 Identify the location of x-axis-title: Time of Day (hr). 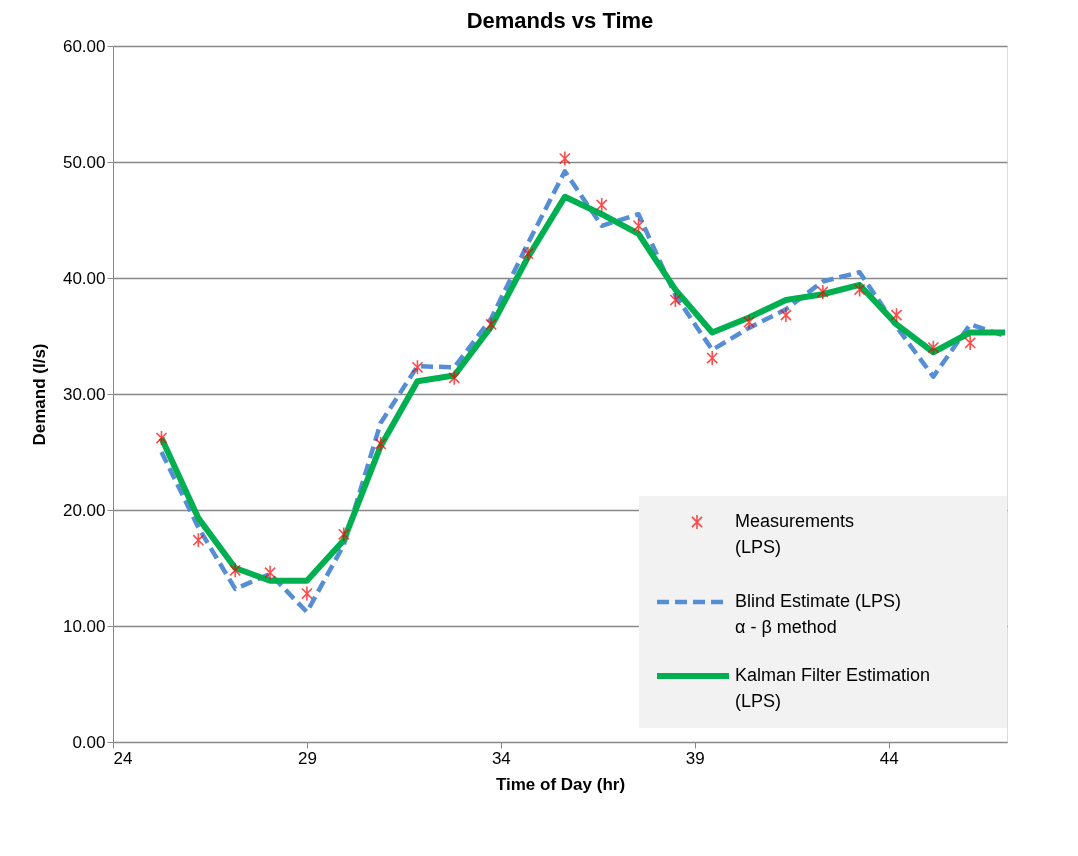
(560, 784).